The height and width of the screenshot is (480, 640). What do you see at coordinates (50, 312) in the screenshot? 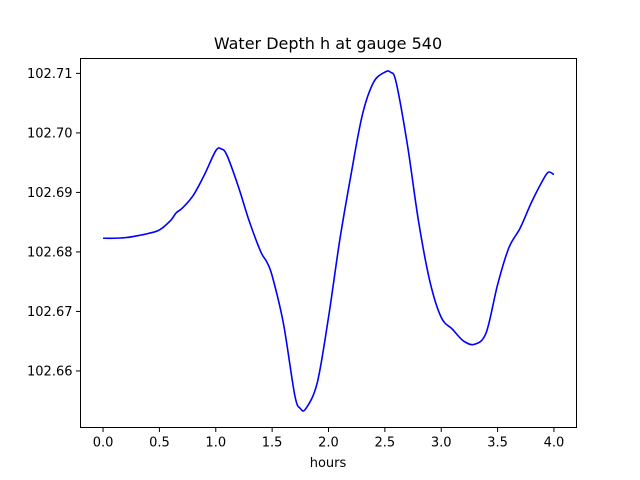
I see `y-tick-label: 102.67` at bounding box center [50, 312].